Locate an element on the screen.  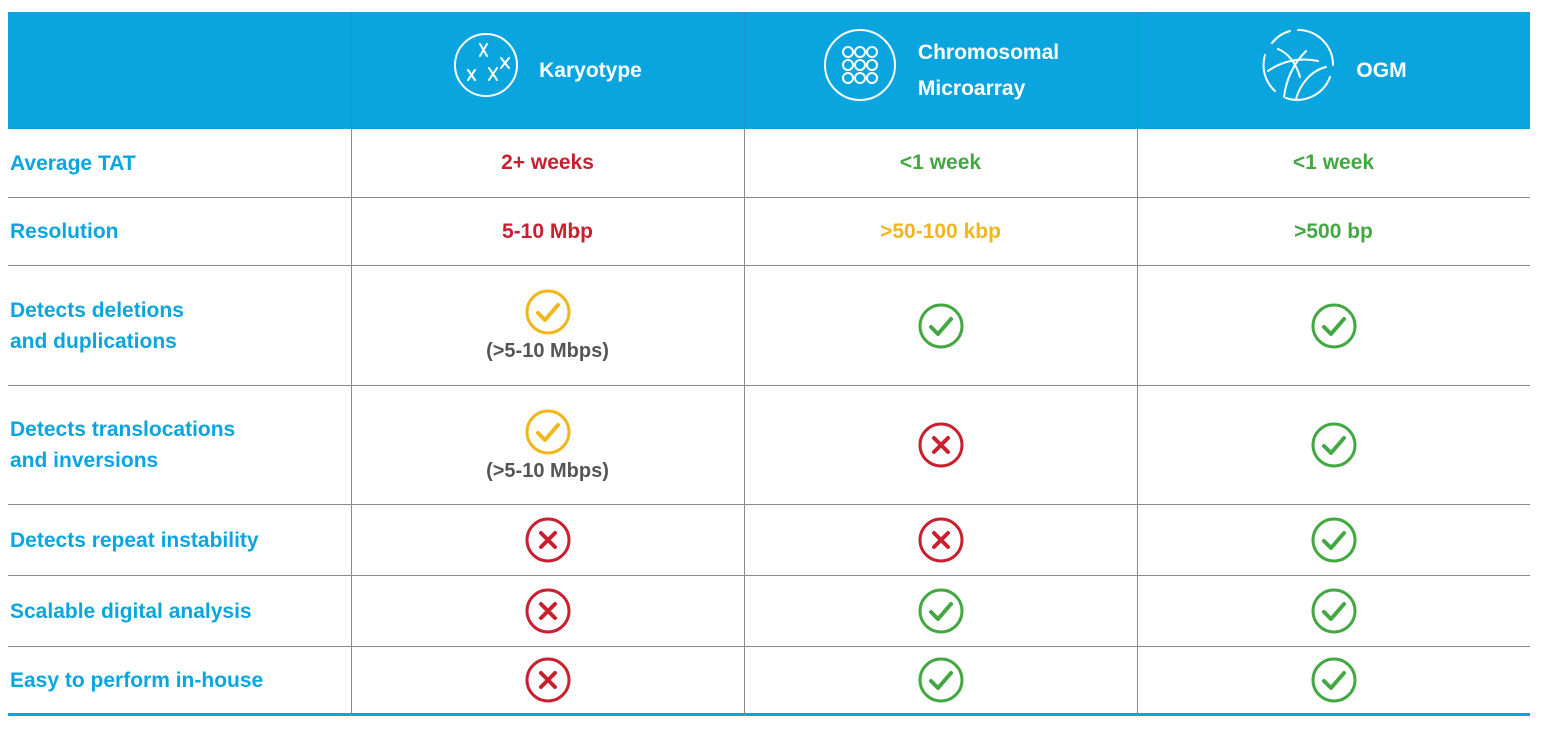
header-chromosomal-microarray: Chromosomal Microarray is located at coordinates (940, 70).